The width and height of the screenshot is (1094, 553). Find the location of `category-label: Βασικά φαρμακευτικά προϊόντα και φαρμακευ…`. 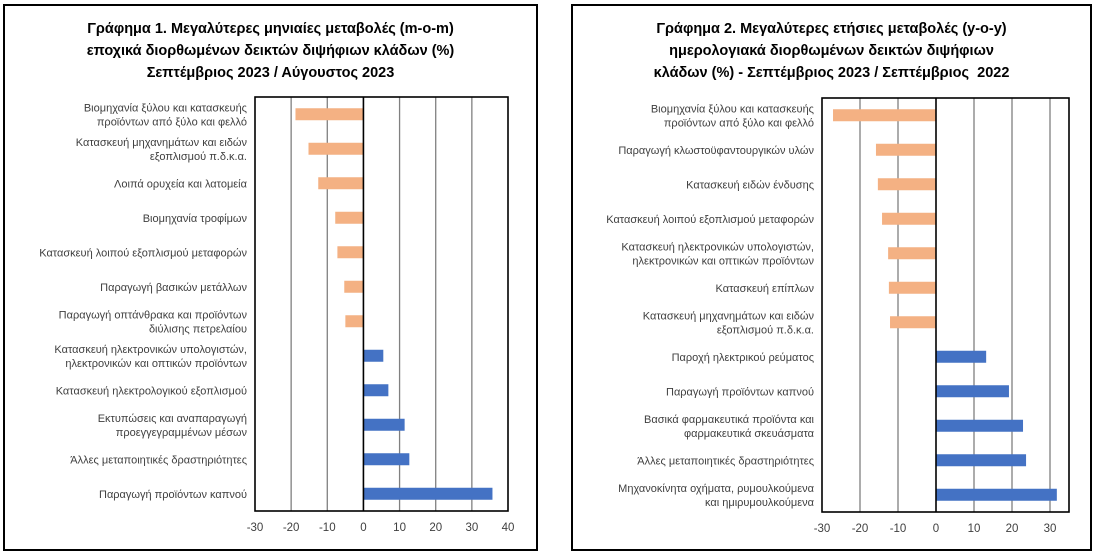

category-label: Βασικά φαρμακευτικά προϊόντα και φαρμακευ… is located at coordinates (729, 427).